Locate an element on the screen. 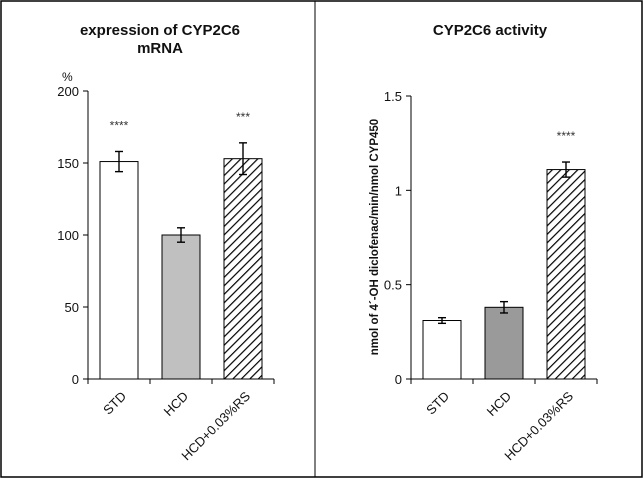 The height and width of the screenshot is (478, 643). chart-title-left: expression of CYP2C6 mRNA is located at coordinates (160, 40).